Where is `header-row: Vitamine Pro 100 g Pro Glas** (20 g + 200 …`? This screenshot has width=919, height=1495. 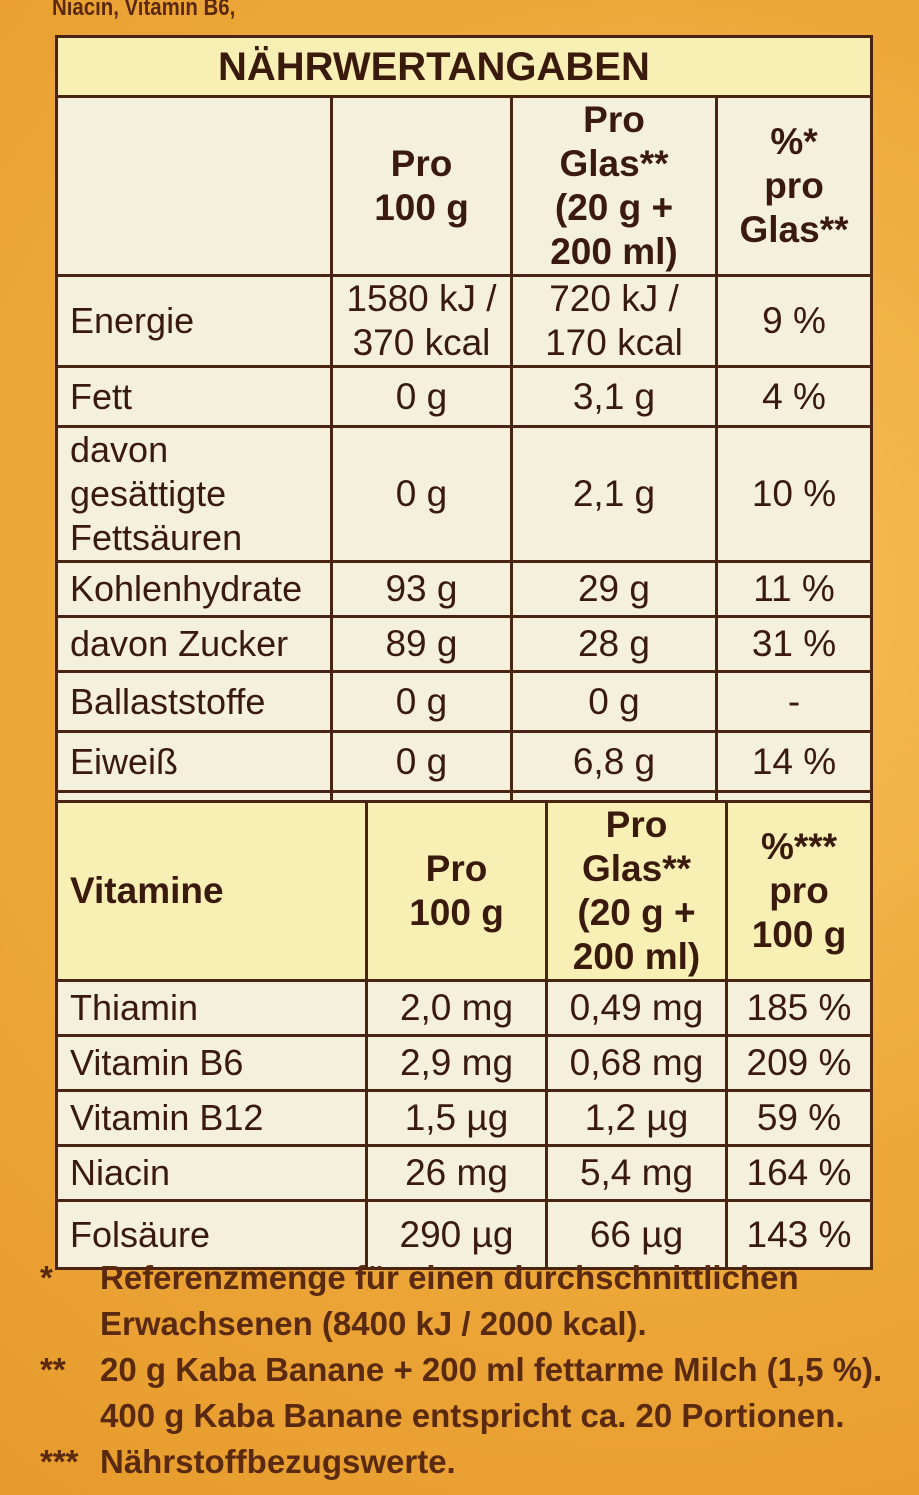
header-row: Vitamine Pro 100 g Pro Glas** (20 g + 200 … is located at coordinates (464, 891).